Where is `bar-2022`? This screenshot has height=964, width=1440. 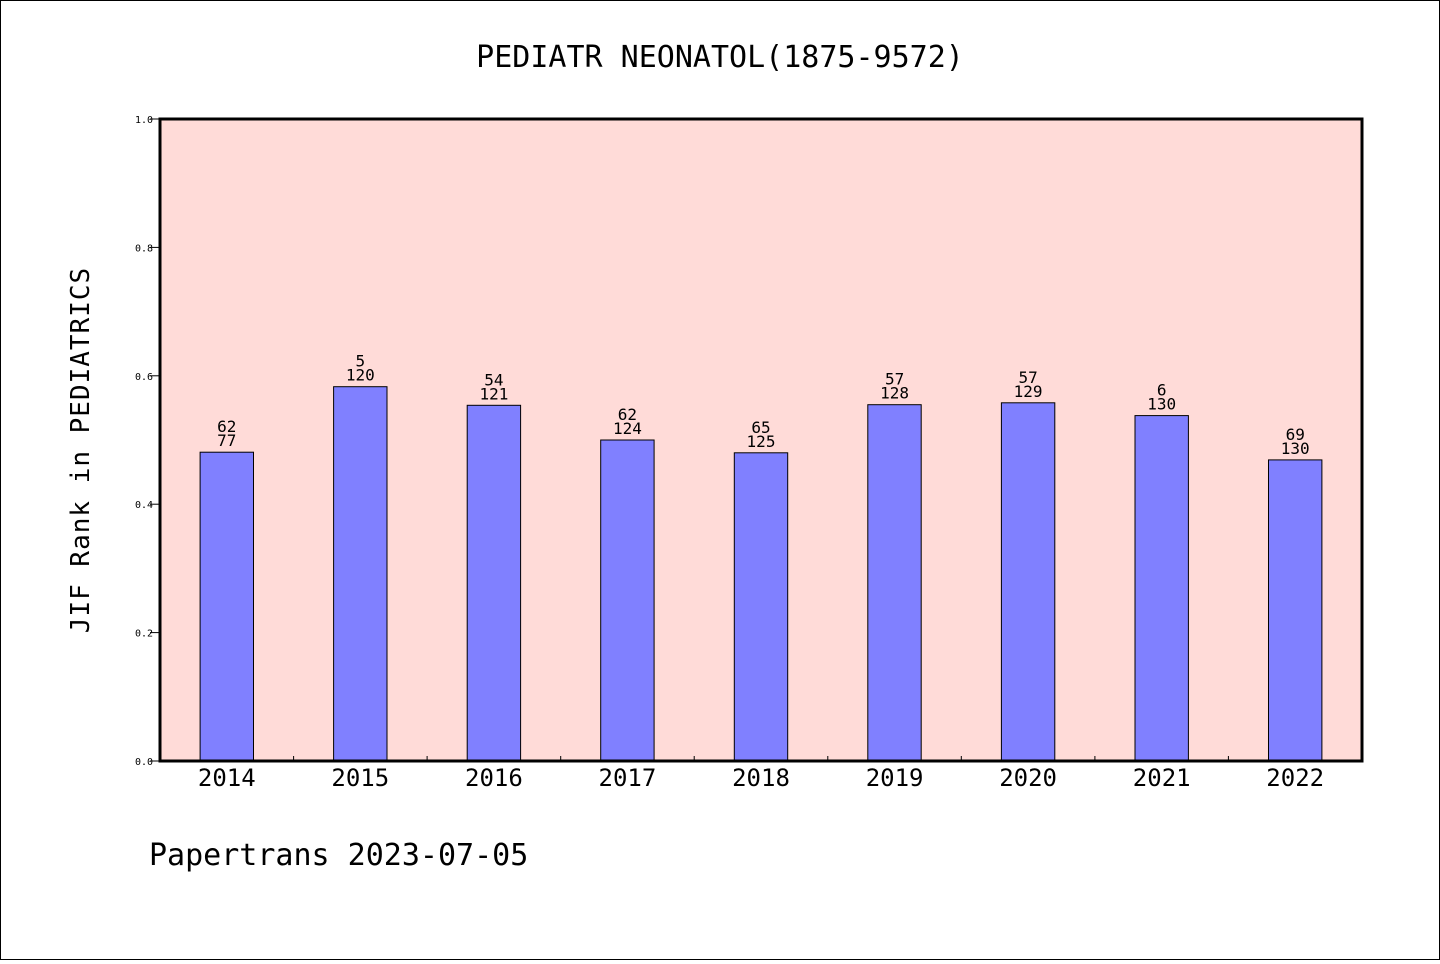
bar-2022 is located at coordinates (1295, 610).